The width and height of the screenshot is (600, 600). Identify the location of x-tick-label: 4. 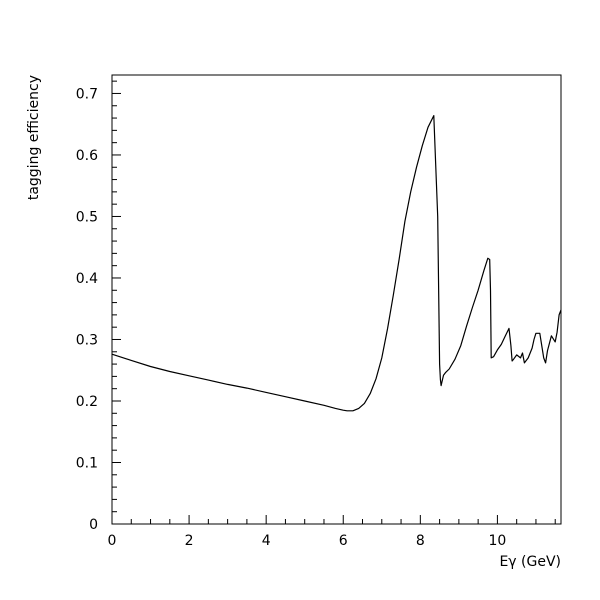
(266, 541).